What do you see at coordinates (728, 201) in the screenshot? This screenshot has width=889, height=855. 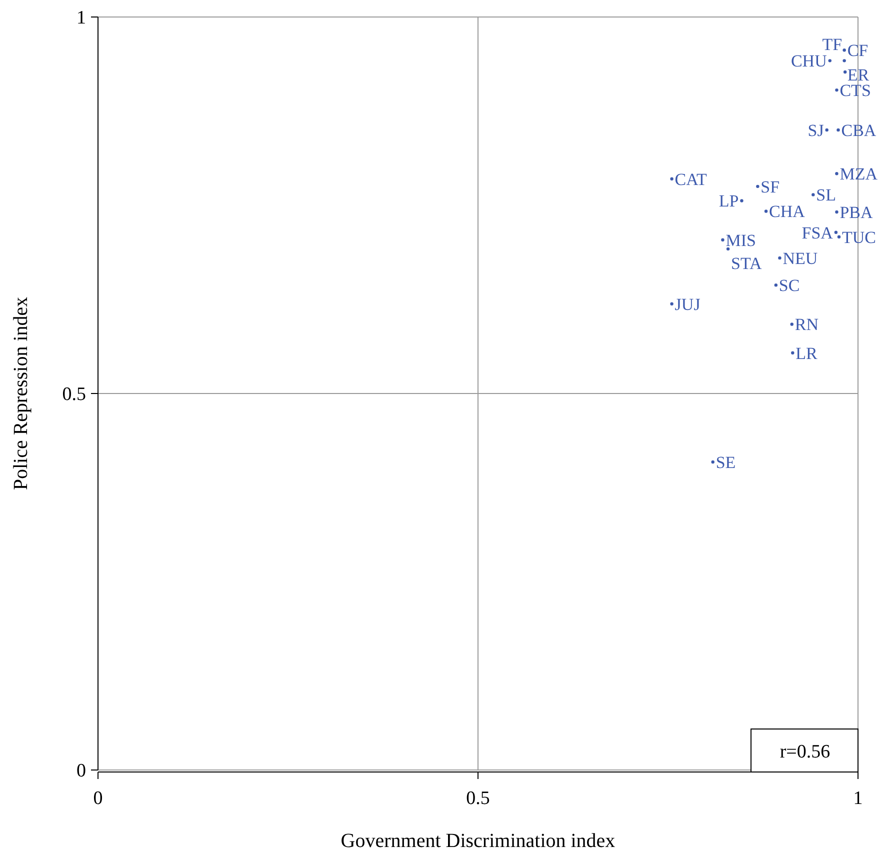 I see `data-label: LP` at bounding box center [728, 201].